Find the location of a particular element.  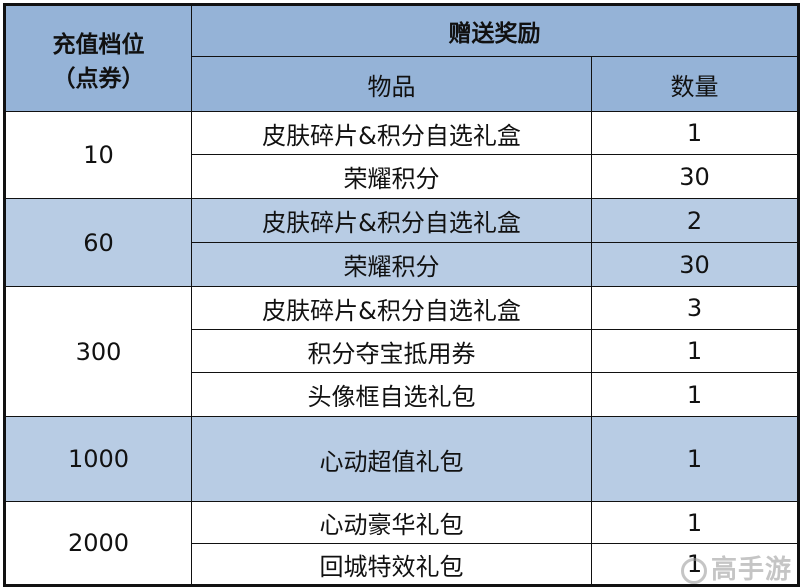

tier-header-line2: （点券） is located at coordinates (98, 78).